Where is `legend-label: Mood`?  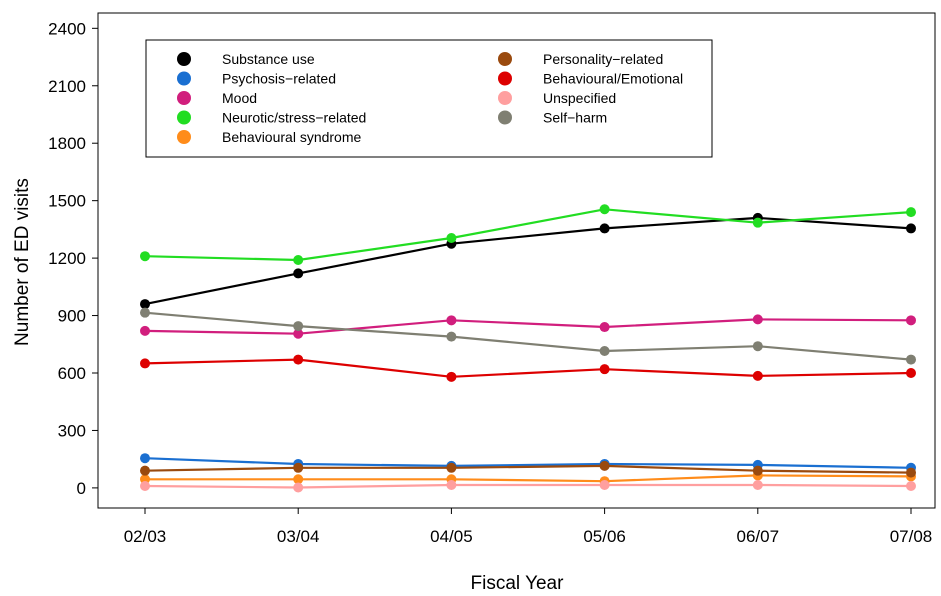 legend-label: Mood is located at coordinates (239, 98).